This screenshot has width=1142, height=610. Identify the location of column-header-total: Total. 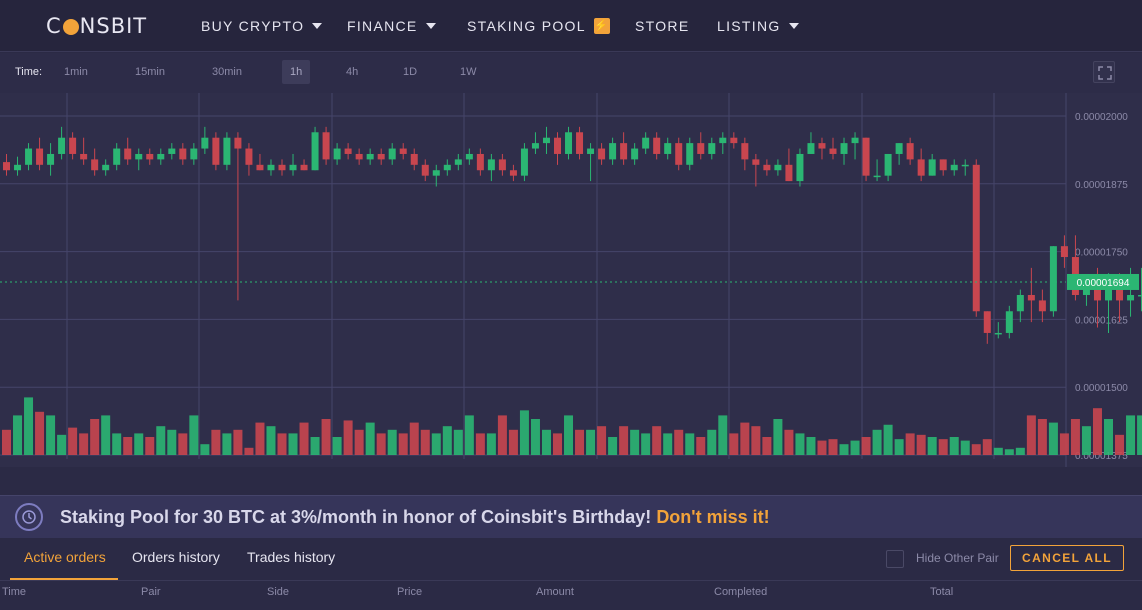
(942, 592).